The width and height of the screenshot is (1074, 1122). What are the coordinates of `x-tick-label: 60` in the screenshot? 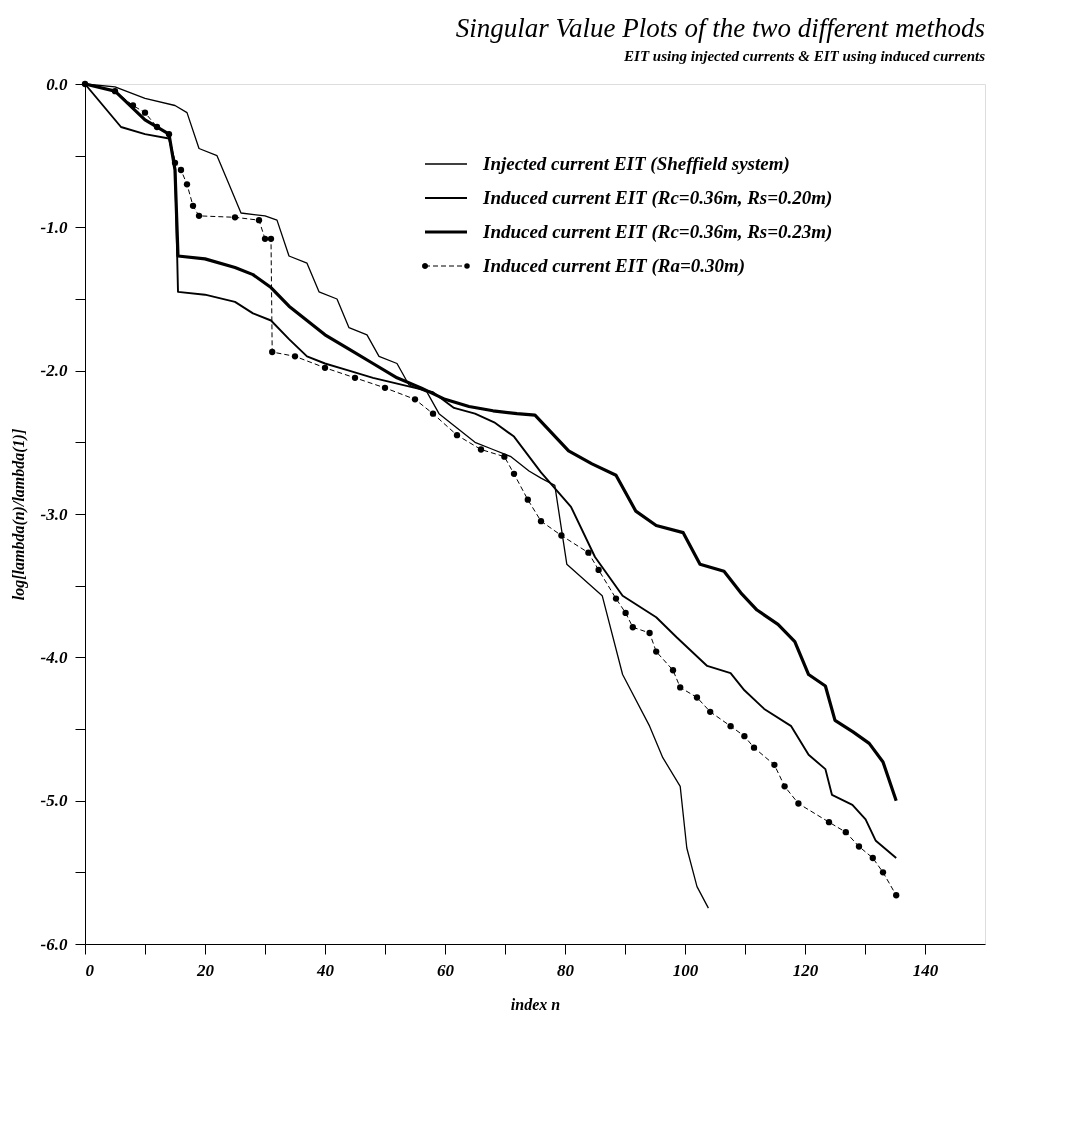 It's located at (446, 970).